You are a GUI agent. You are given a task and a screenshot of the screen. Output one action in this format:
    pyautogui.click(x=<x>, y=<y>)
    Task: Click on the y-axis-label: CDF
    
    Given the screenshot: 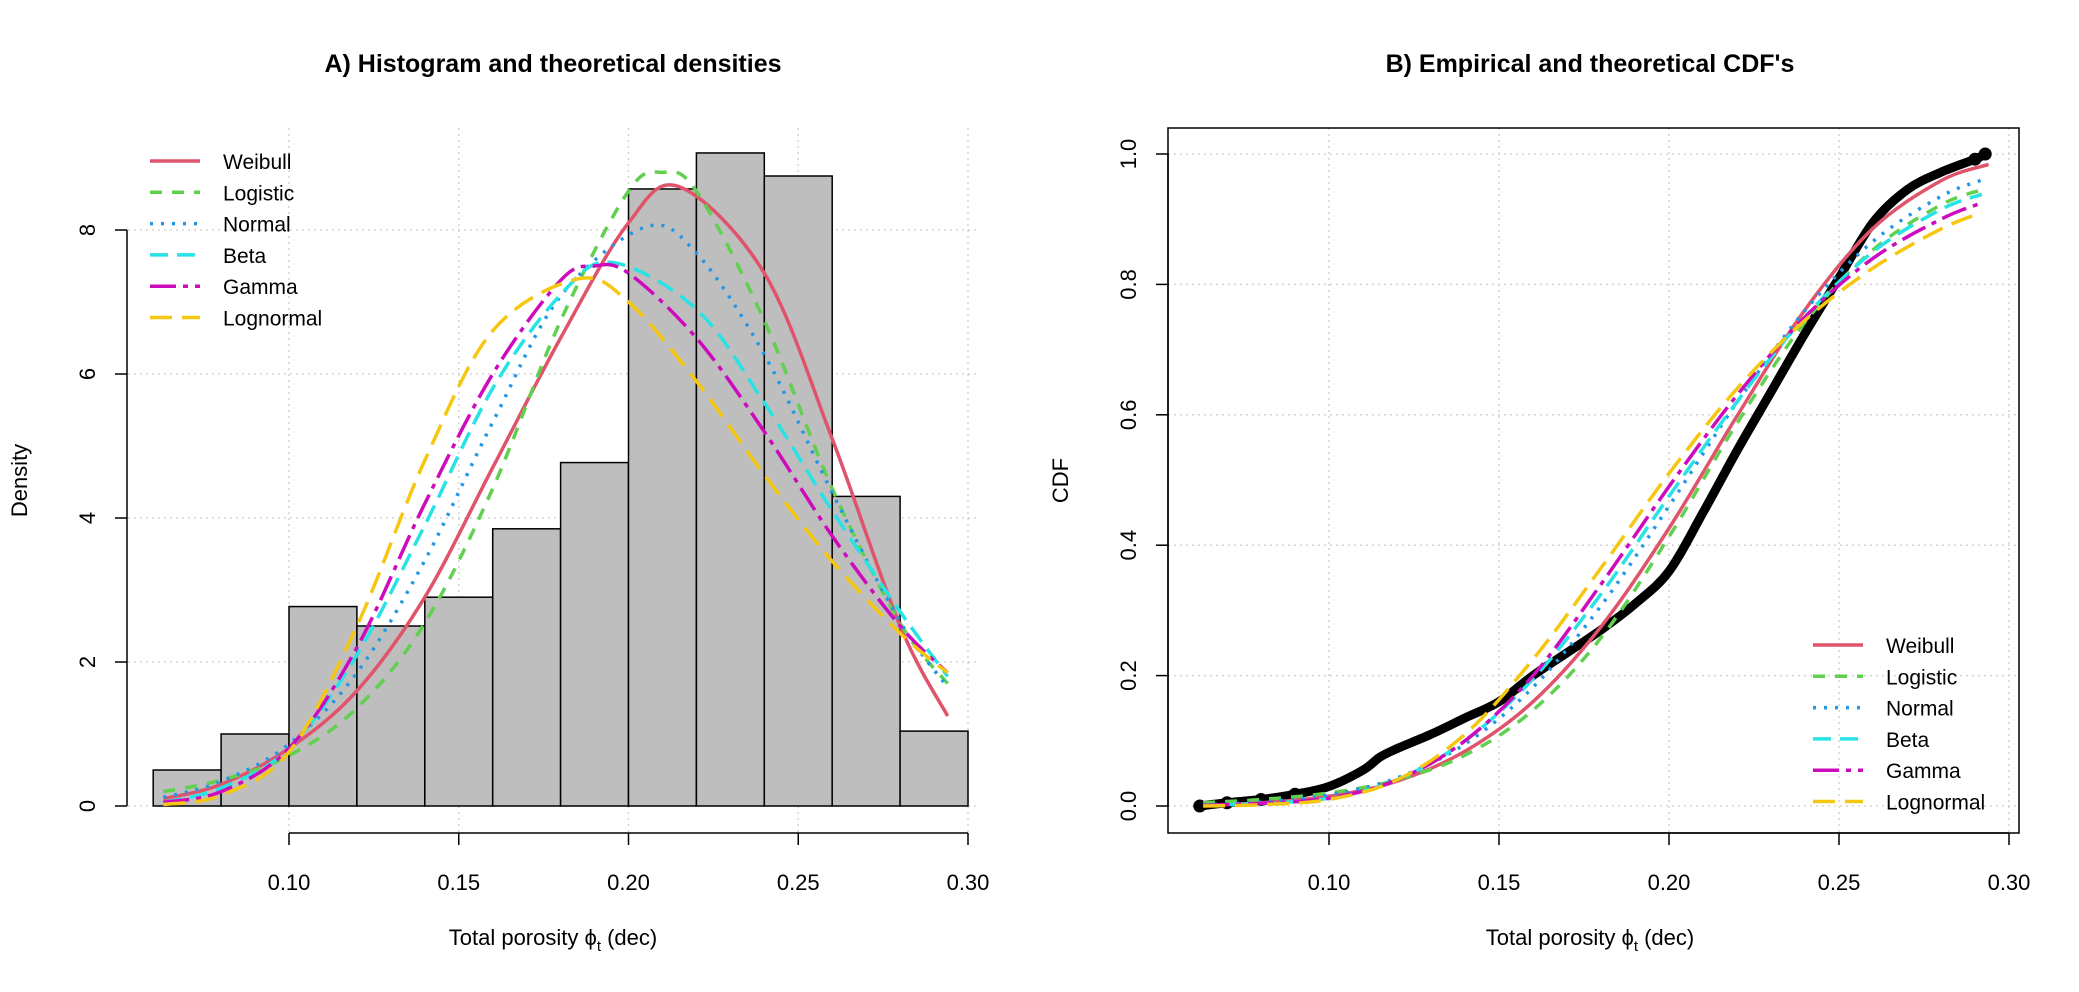 What is the action you would take?
    pyautogui.click(x=1060, y=480)
    